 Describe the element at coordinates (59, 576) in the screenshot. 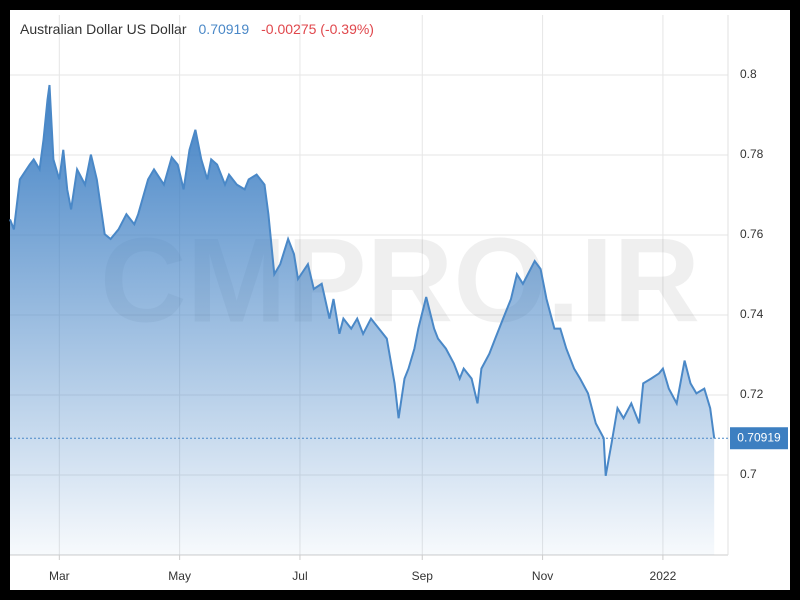

I see `x-tick-label: Mar` at that location.